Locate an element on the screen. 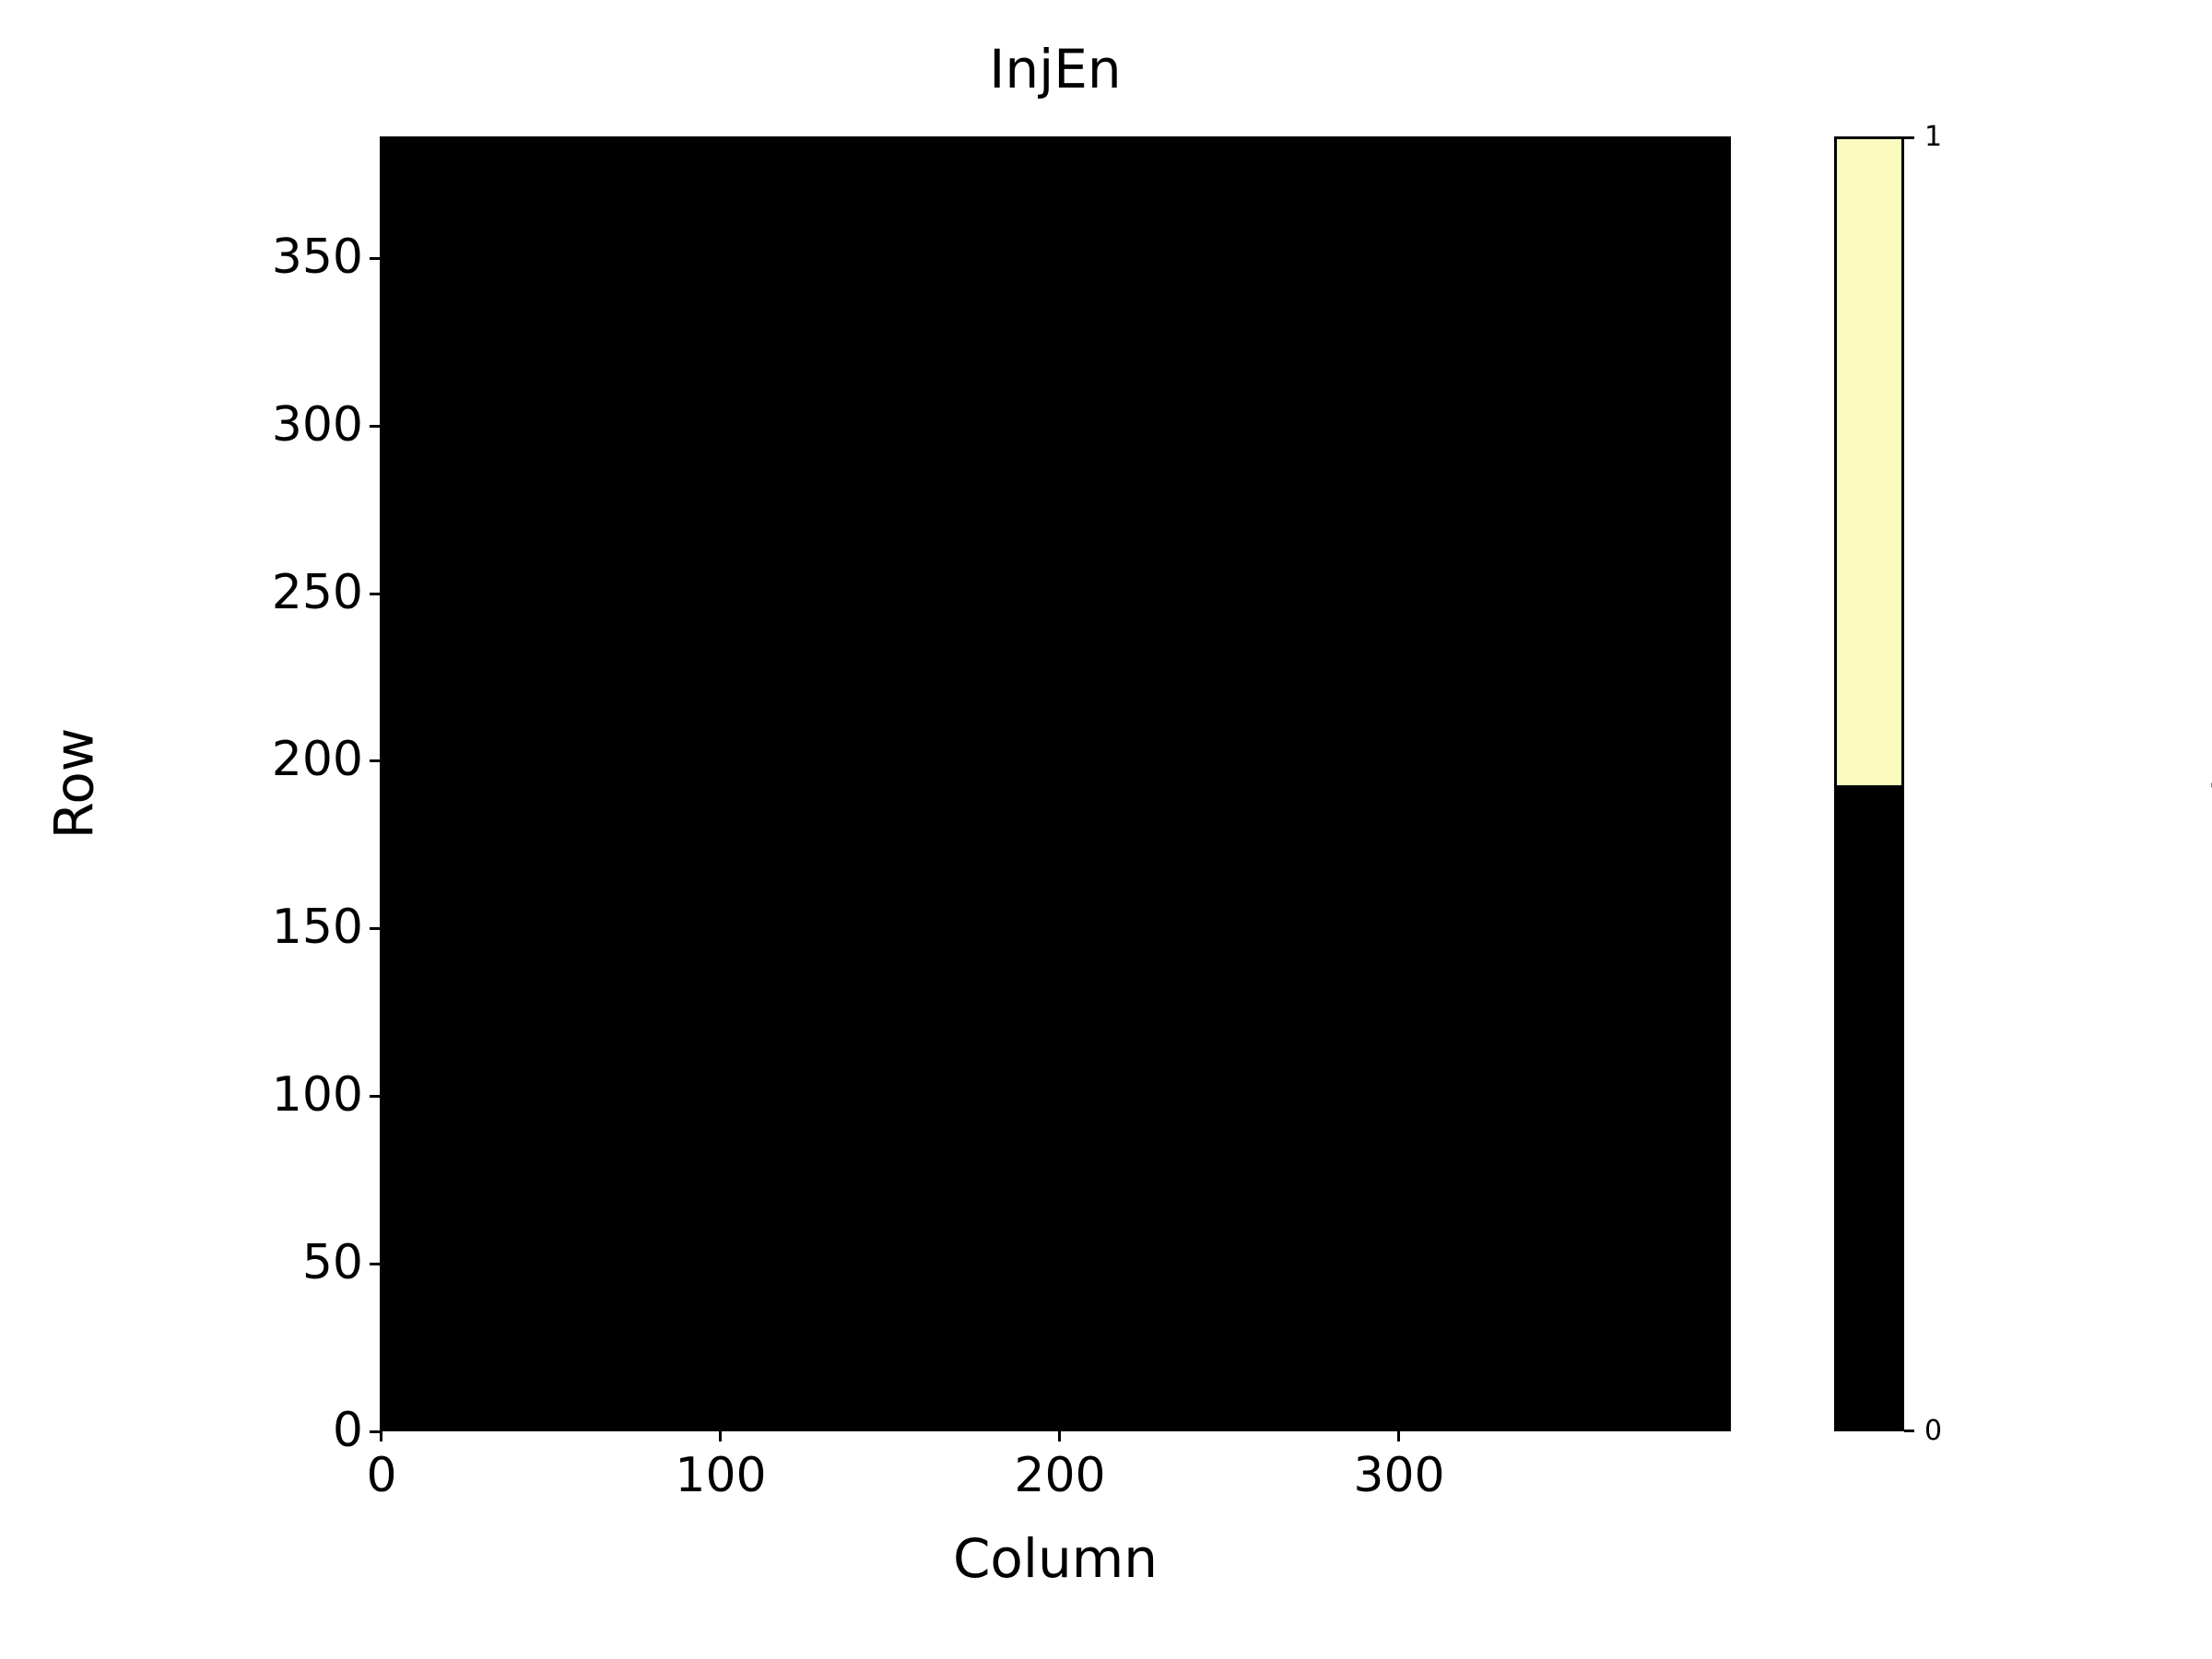 Image resolution: width=2212 pixels, height=1659 pixels. colorbar-tick-label-top: 1 is located at coordinates (1933, 137).